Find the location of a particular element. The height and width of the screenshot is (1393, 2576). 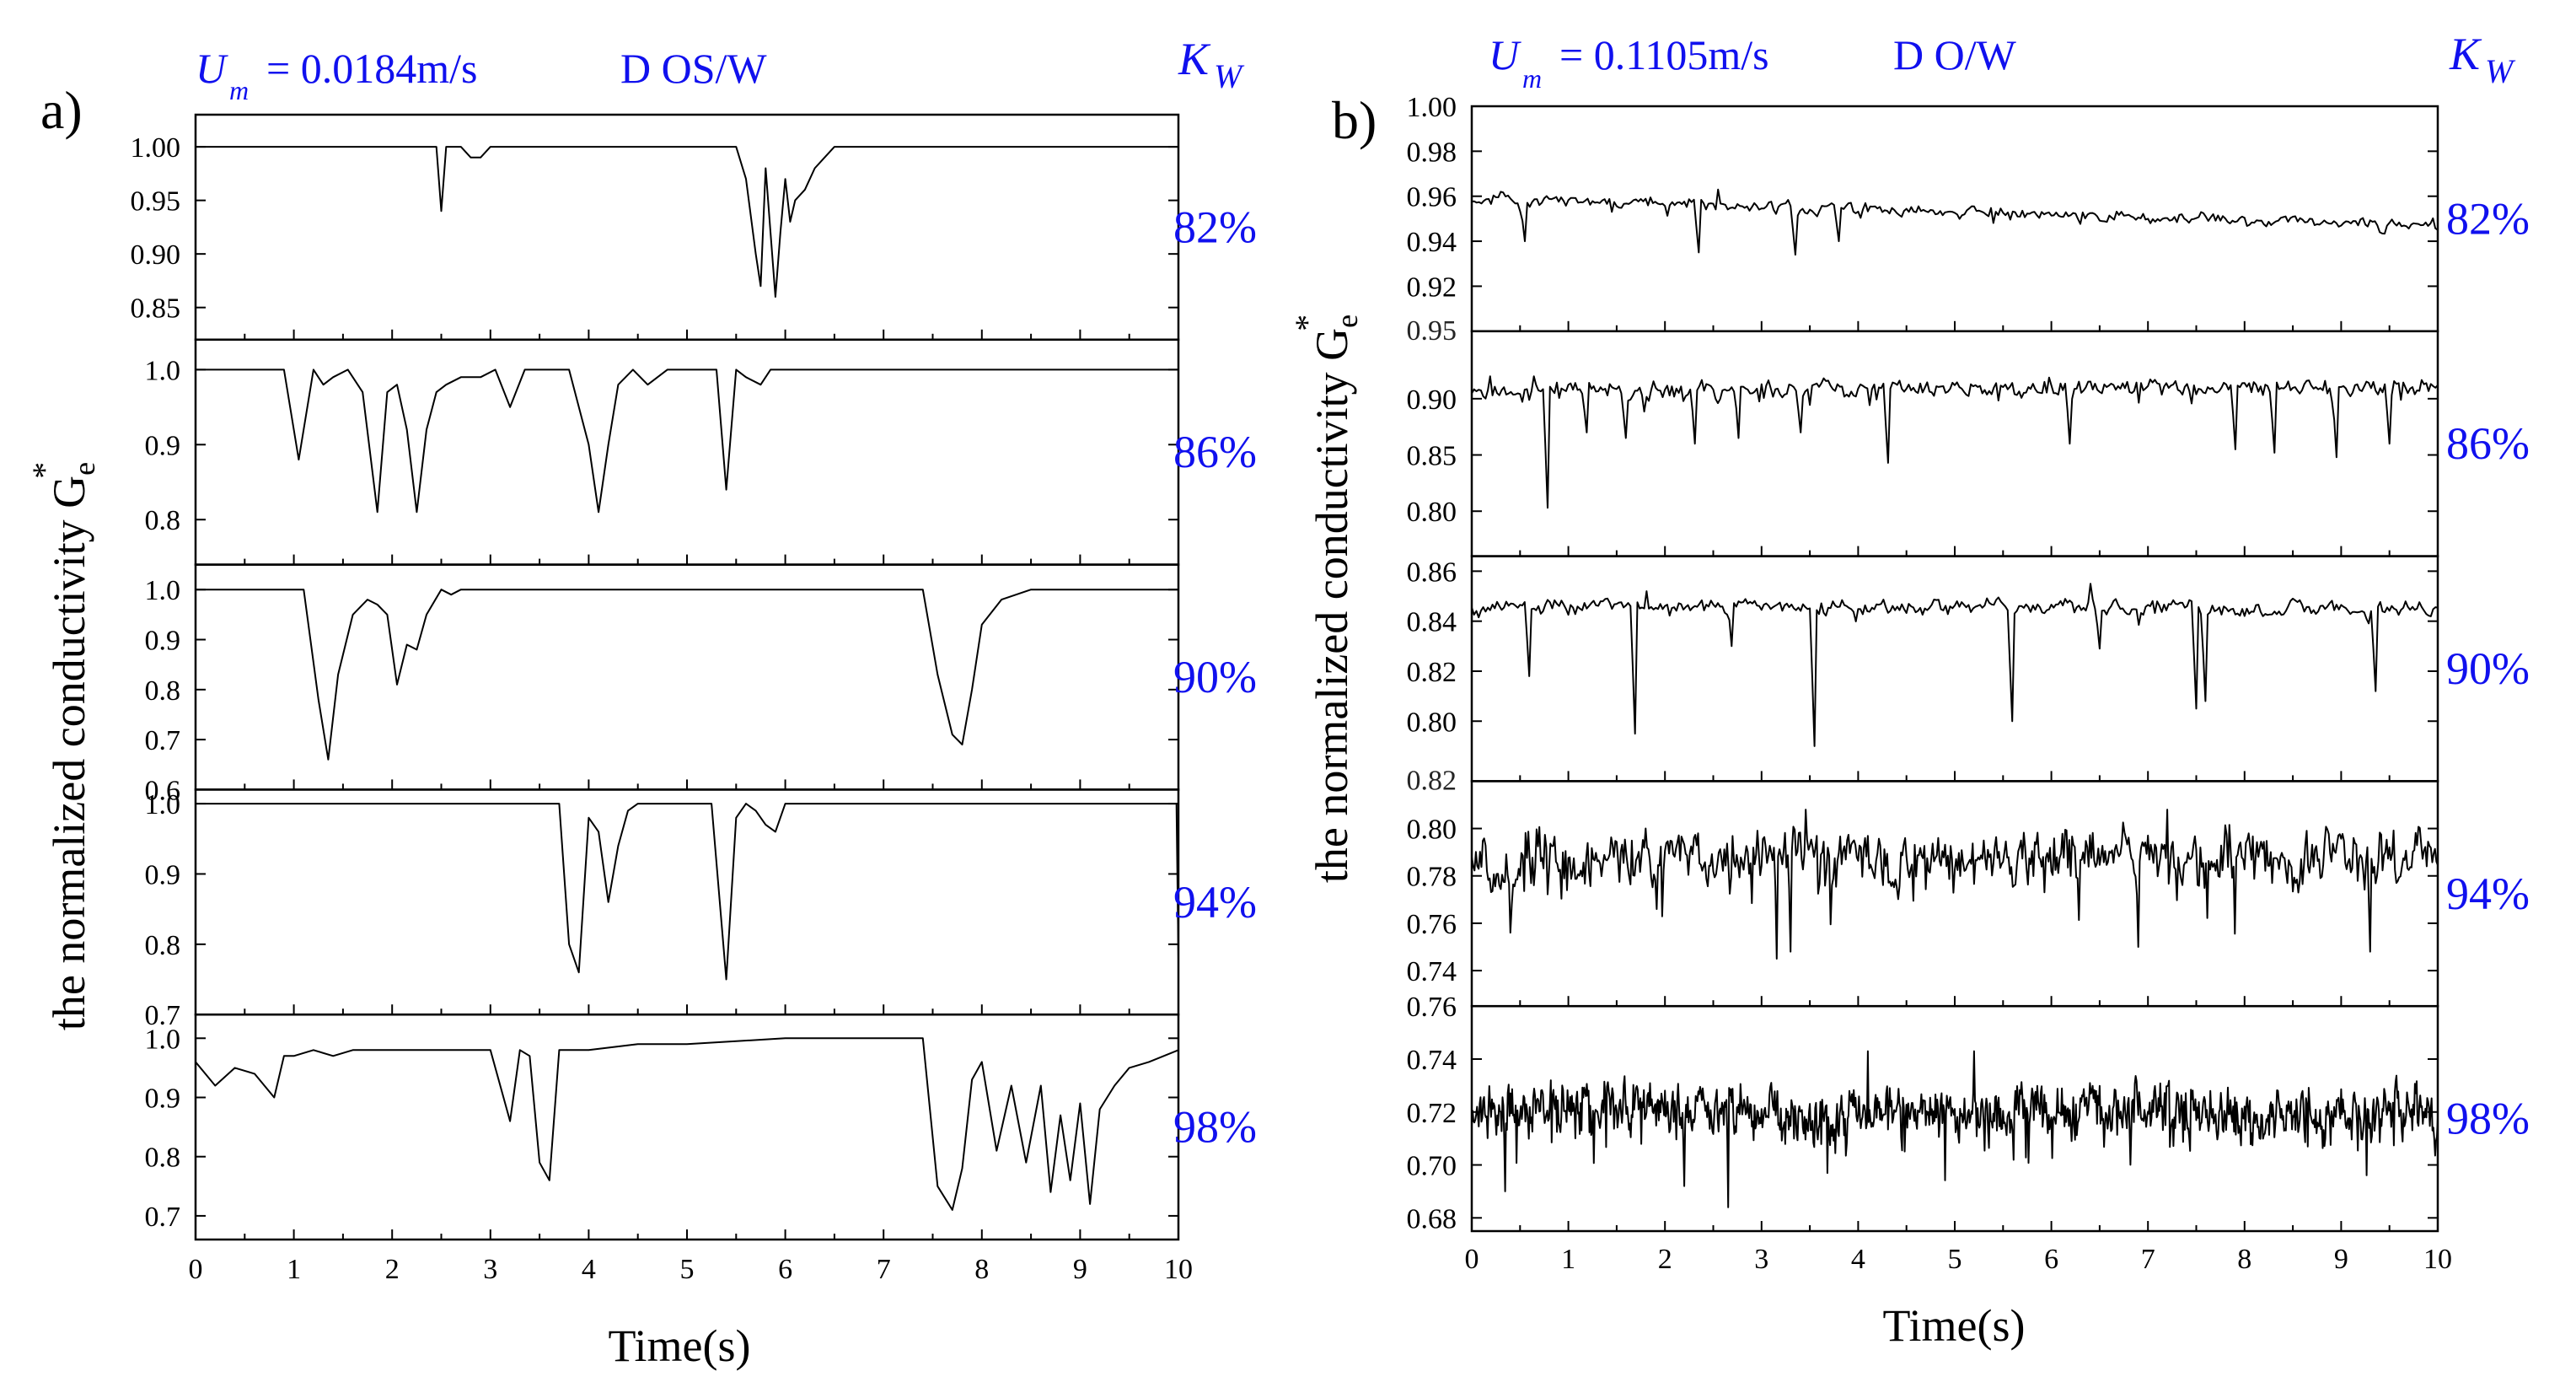

panel-b-regime: D O/W is located at coordinates (1955, 54).